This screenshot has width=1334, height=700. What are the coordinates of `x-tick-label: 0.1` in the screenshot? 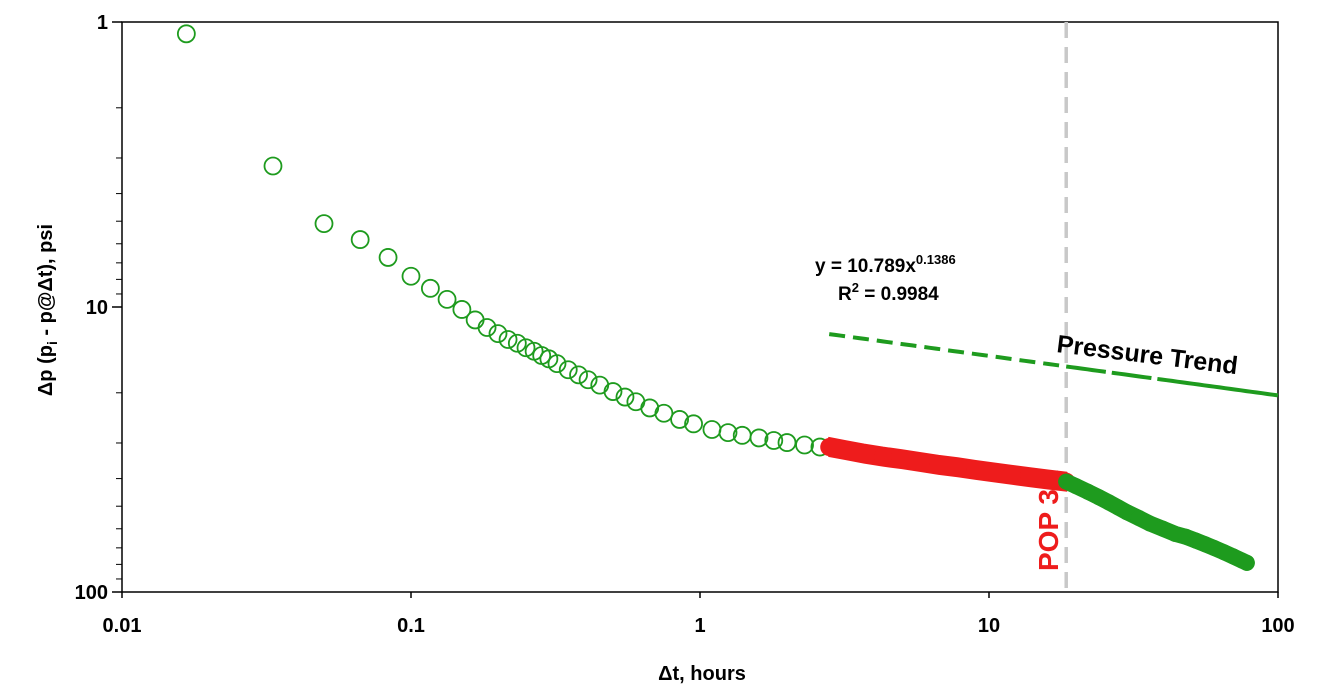 It's located at (411, 626).